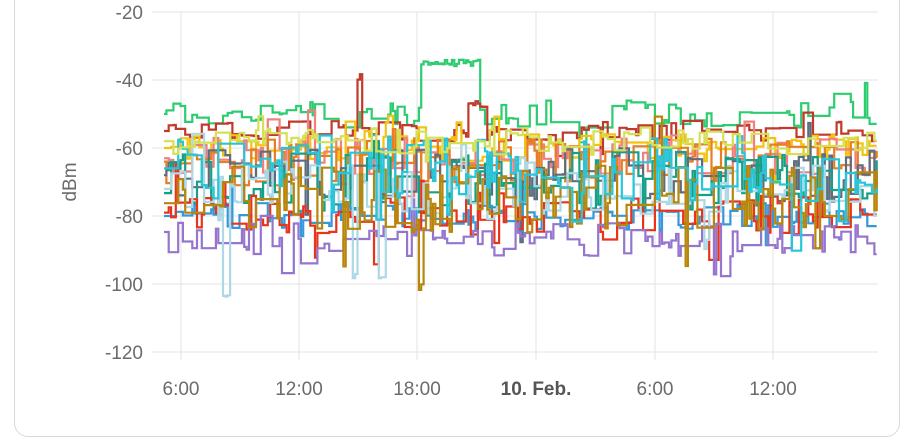 This screenshot has height=446, width=916. What do you see at coordinates (129, 217) in the screenshot?
I see `y-tick-label: -80` at bounding box center [129, 217].